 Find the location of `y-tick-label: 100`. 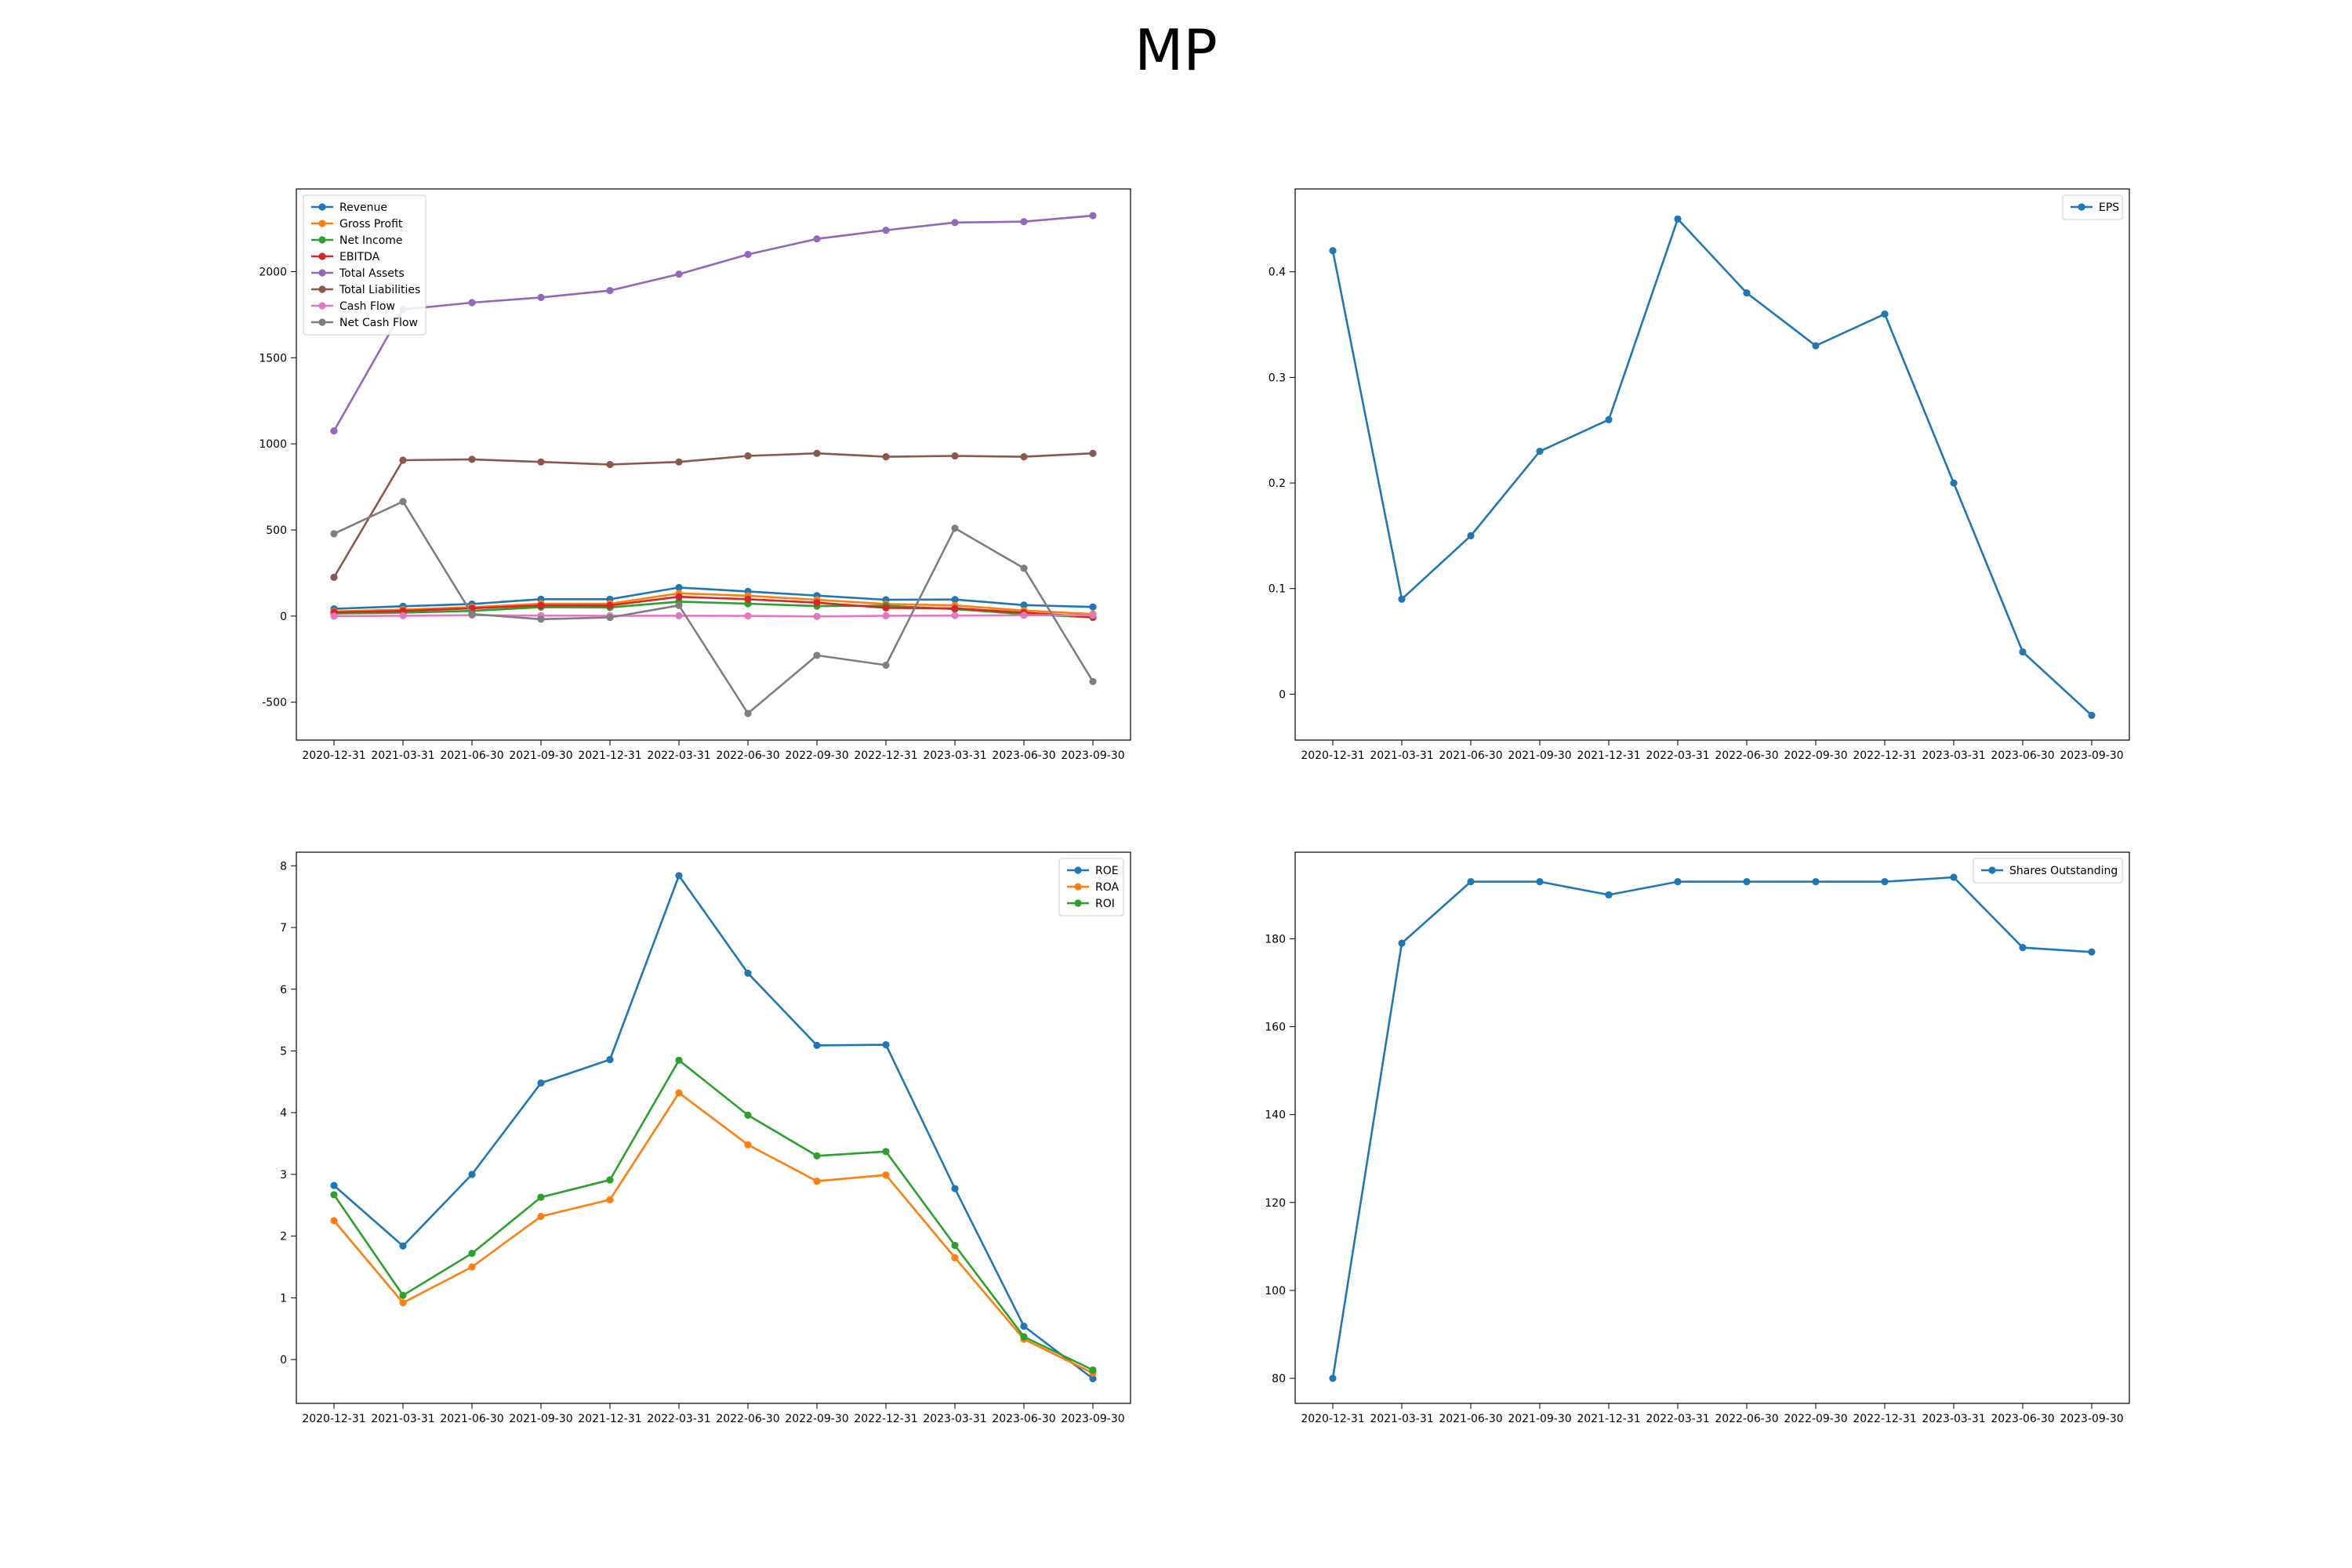

y-tick-label: 100 is located at coordinates (1275, 1291).